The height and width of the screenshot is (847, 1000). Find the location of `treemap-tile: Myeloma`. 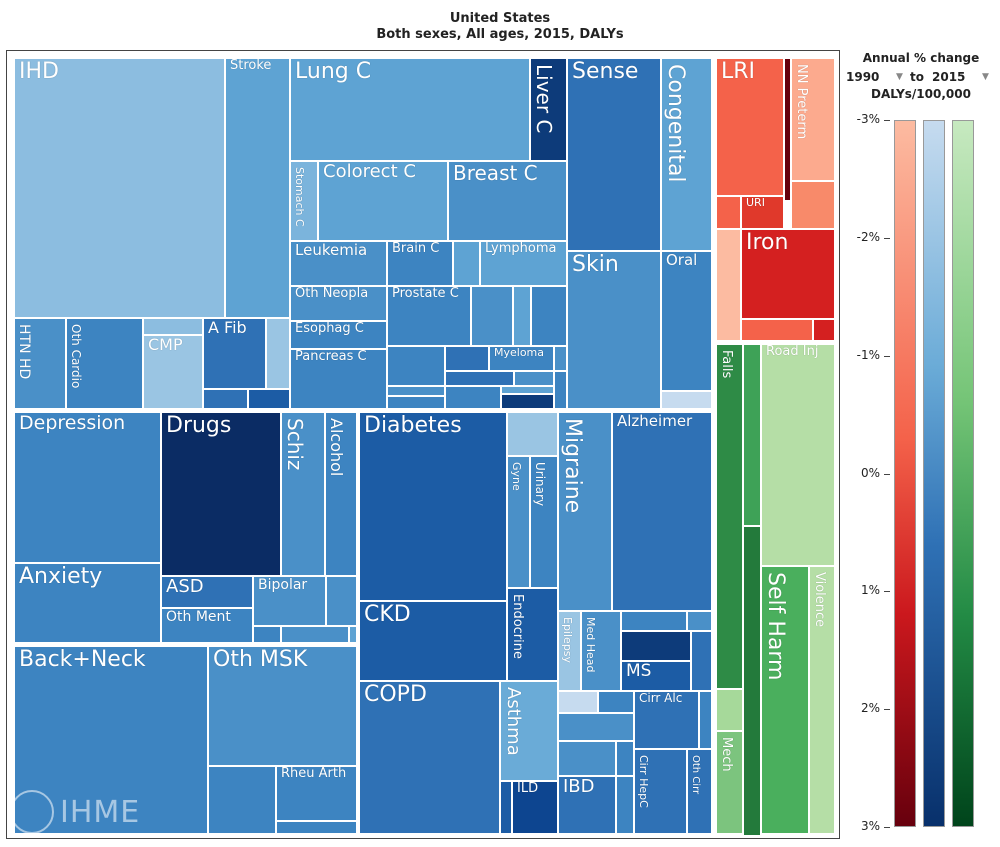

treemap-tile: Myeloma is located at coordinates (521, 358).